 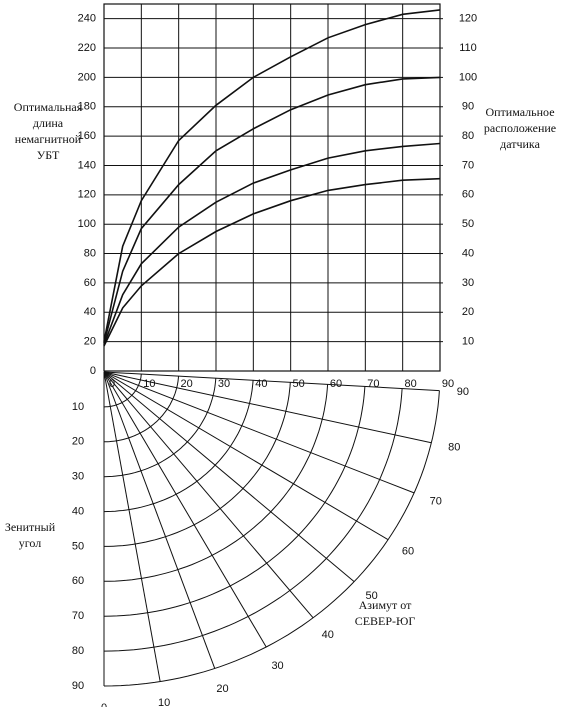 What do you see at coordinates (104, 704) in the screenshot?
I see `azimuth-tick-label: 0` at bounding box center [104, 704].